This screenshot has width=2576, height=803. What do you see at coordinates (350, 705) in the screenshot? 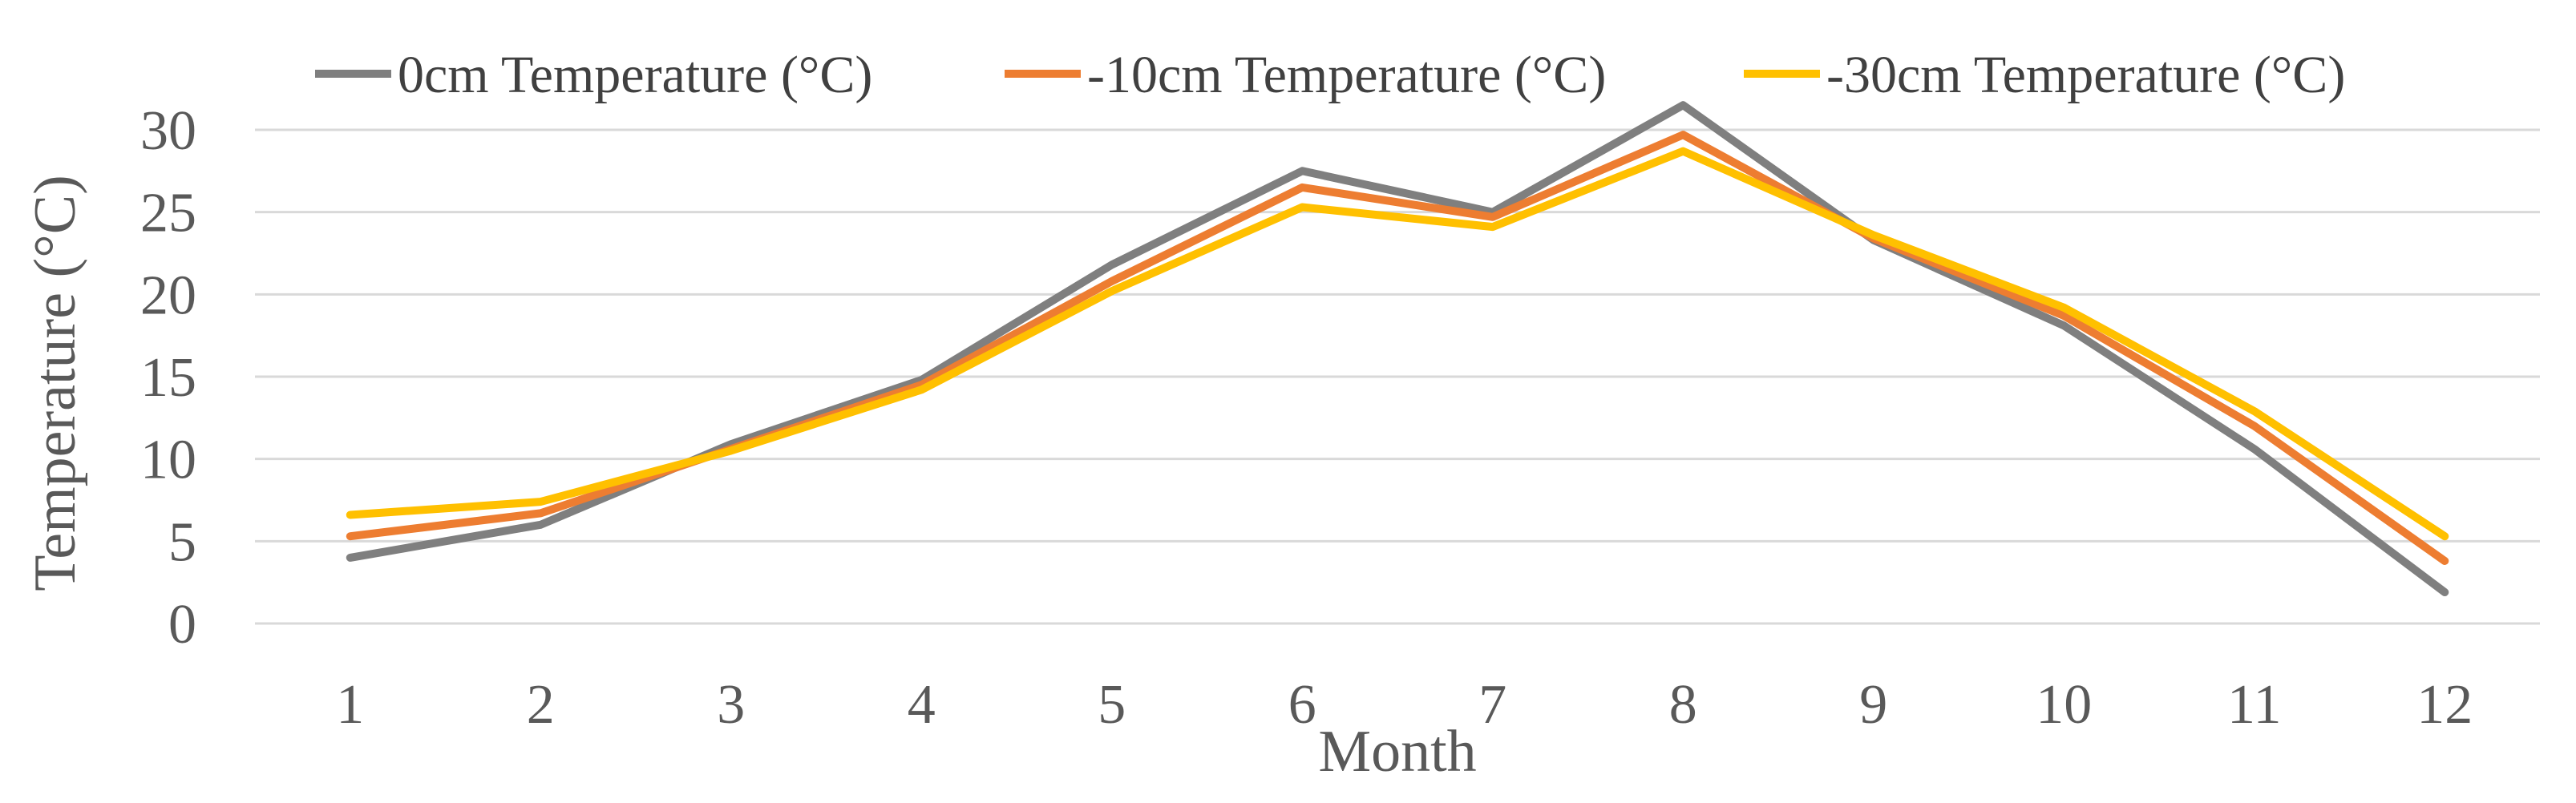
I see `x-tick-label: 1` at bounding box center [350, 705].